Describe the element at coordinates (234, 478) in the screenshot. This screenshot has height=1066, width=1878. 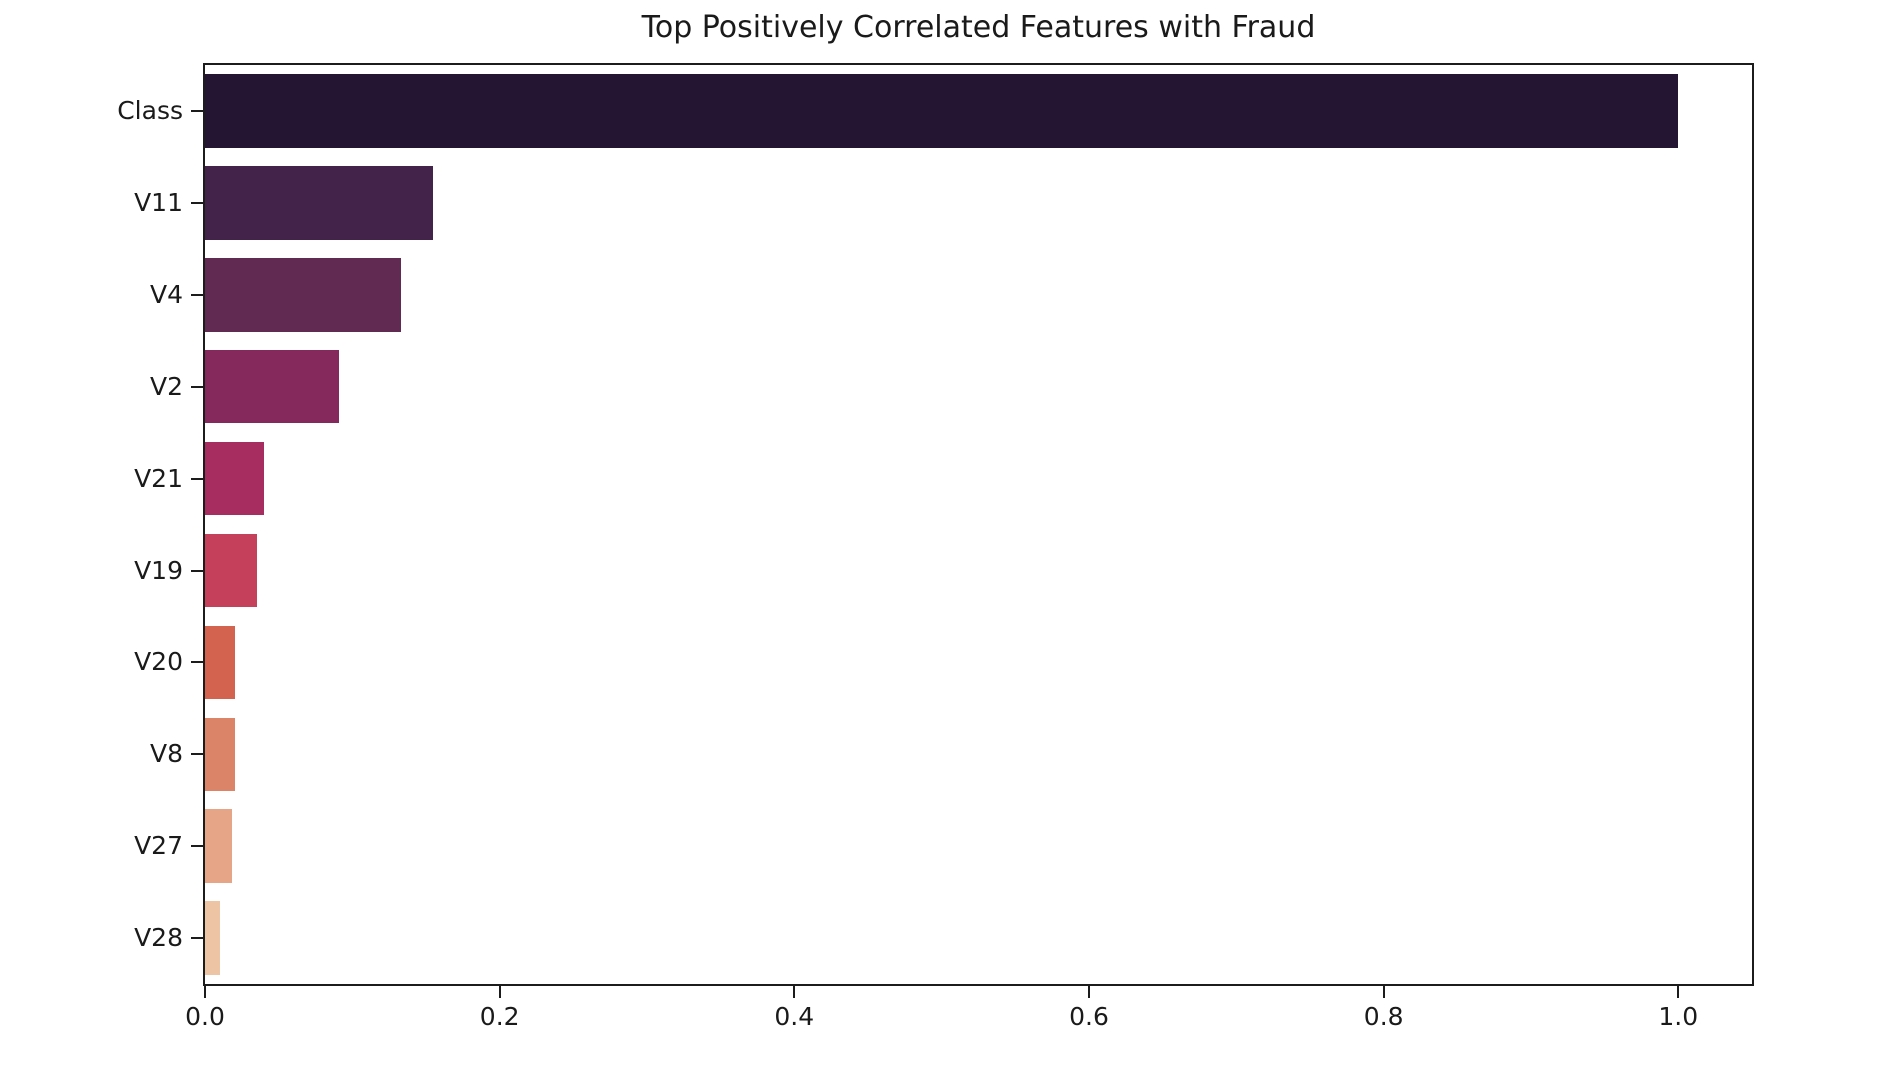
I see `bar-v21` at that location.